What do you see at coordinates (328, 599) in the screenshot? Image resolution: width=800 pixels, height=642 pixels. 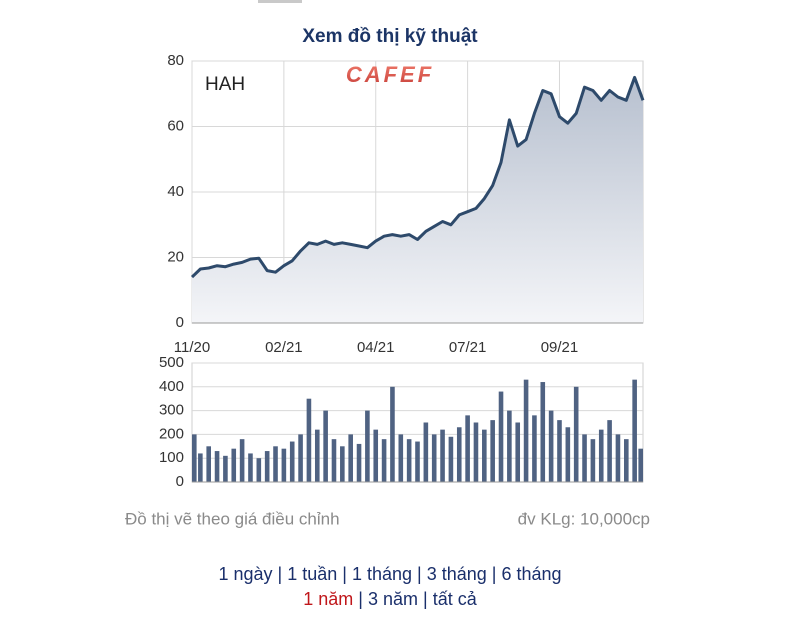 I see `period-link: 1 năm` at bounding box center [328, 599].